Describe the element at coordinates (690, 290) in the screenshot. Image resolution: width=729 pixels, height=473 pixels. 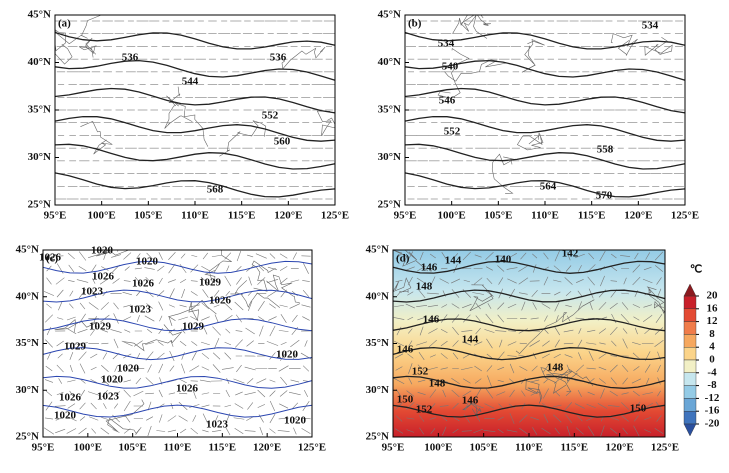
I see `colorbar-cap` at that location.